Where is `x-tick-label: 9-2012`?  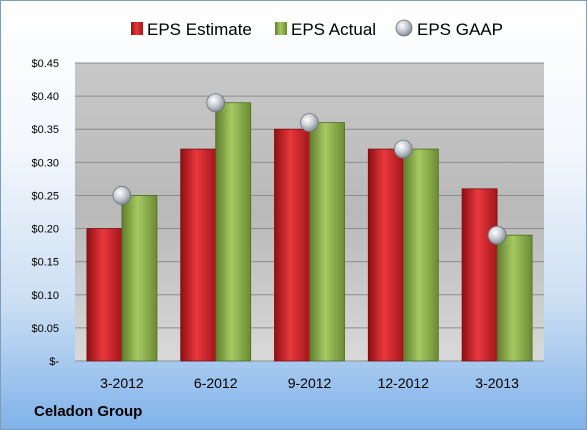 x-tick-label: 9-2012 is located at coordinates (310, 383).